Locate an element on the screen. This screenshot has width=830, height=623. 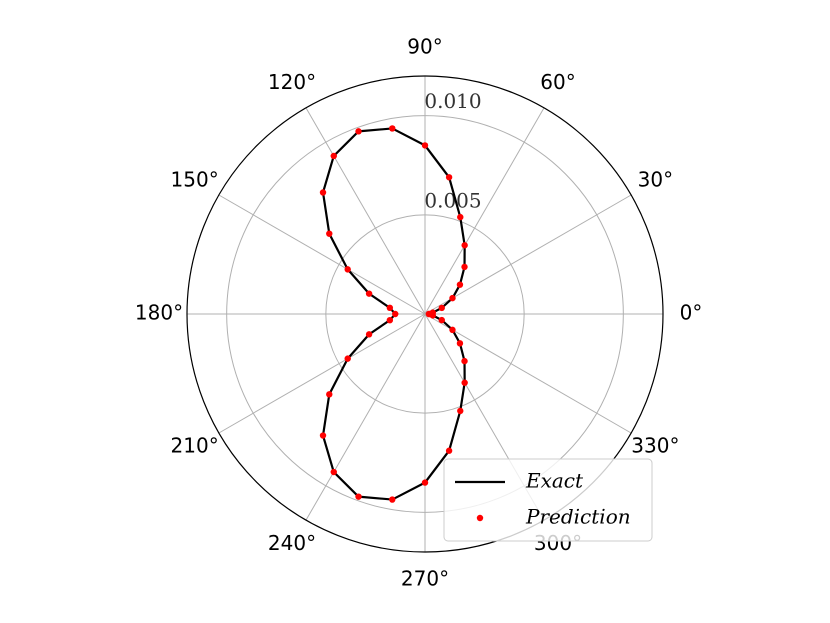
r-tick-label: 0.010 is located at coordinates (452, 101).